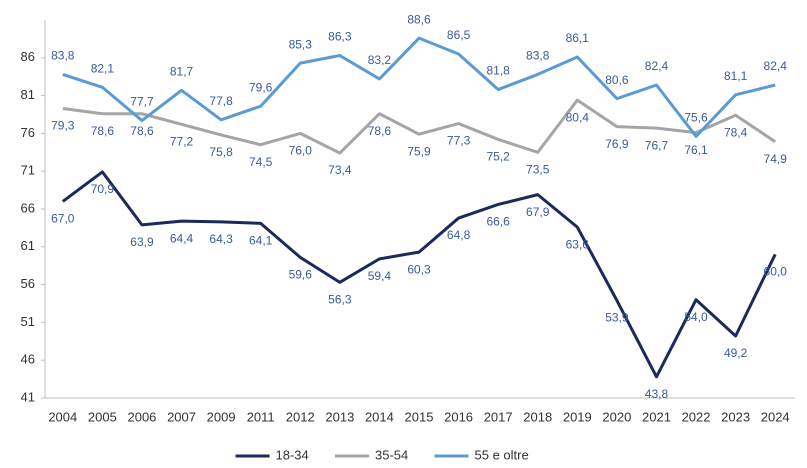 The width and height of the screenshot is (807, 468). Describe the element at coordinates (63, 126) in the screenshot. I see `value-label: 79,3` at that location.